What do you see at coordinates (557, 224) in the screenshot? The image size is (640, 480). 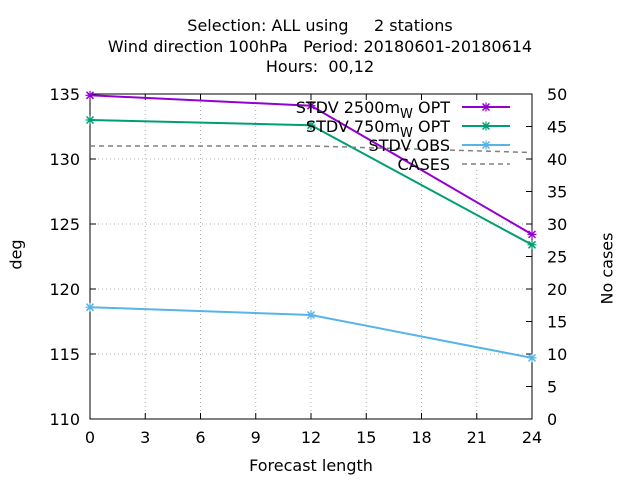 I see `y2-tick-label: 30` at bounding box center [557, 224].